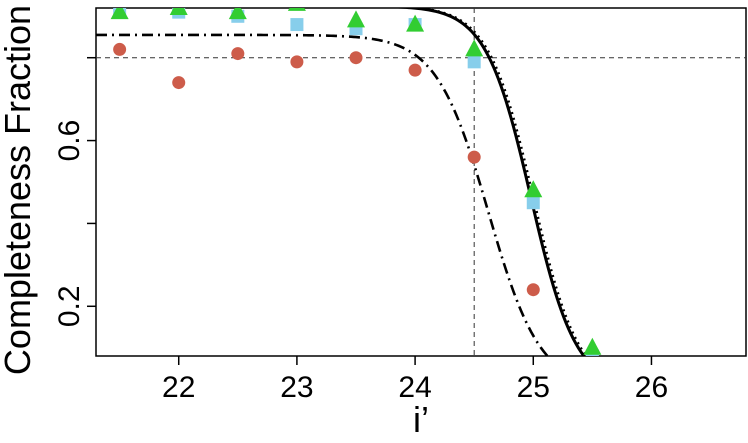 The width and height of the screenshot is (748, 443). Describe the element at coordinates (421, 419) in the screenshot. I see `x-axis-title: i’` at that location.